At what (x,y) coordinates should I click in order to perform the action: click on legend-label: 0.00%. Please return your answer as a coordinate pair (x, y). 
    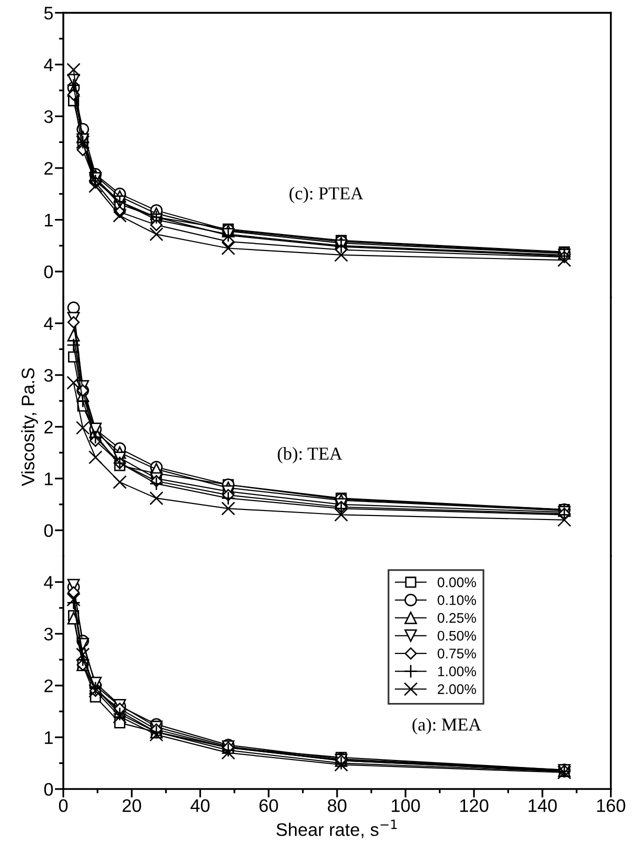
    Looking at the image, I should click on (457, 582).